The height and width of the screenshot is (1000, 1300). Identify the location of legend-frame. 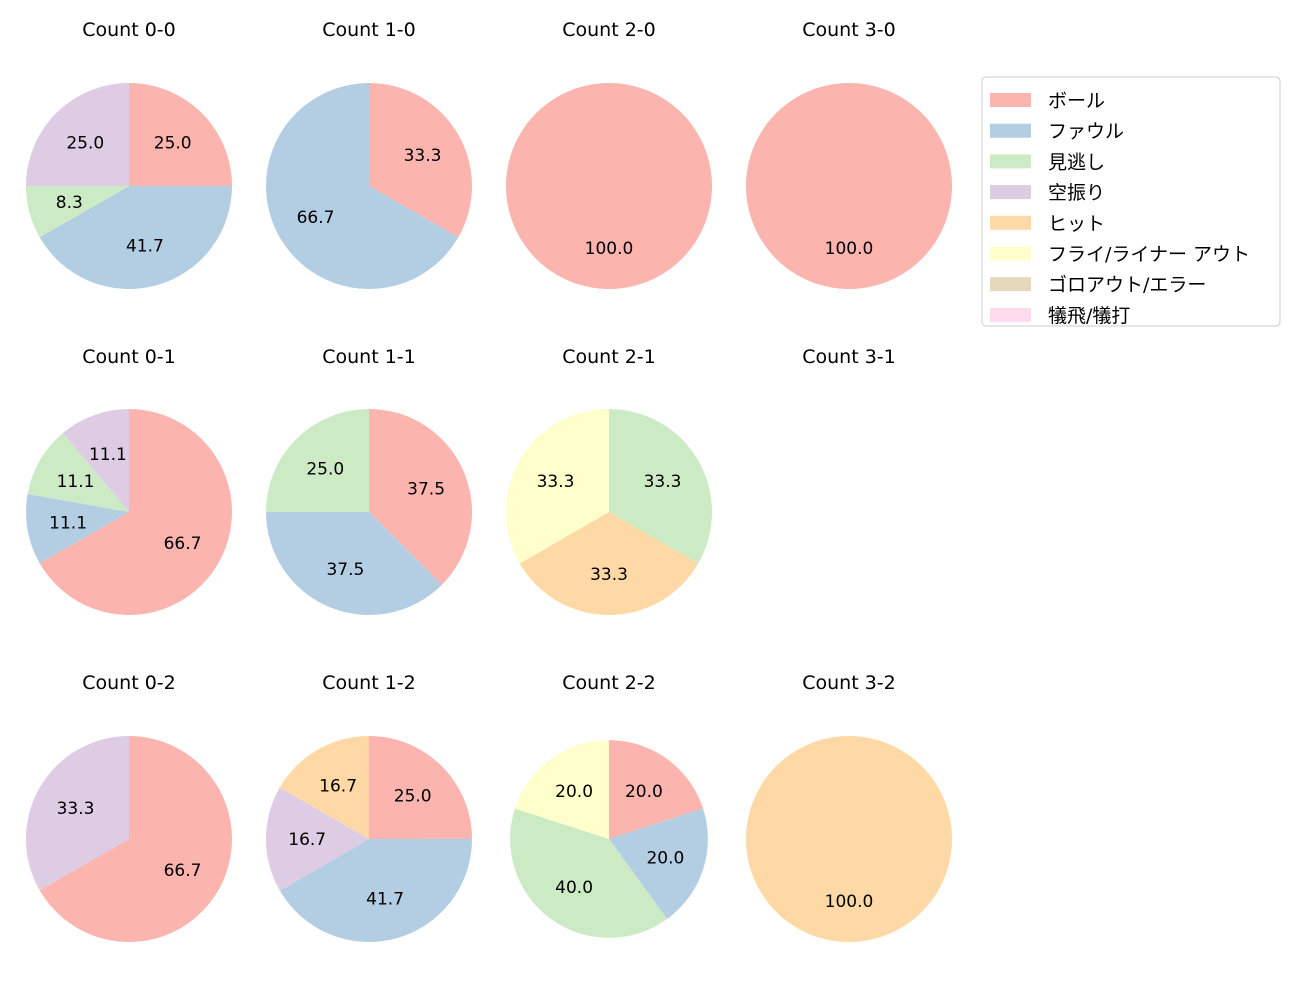
(1131, 201).